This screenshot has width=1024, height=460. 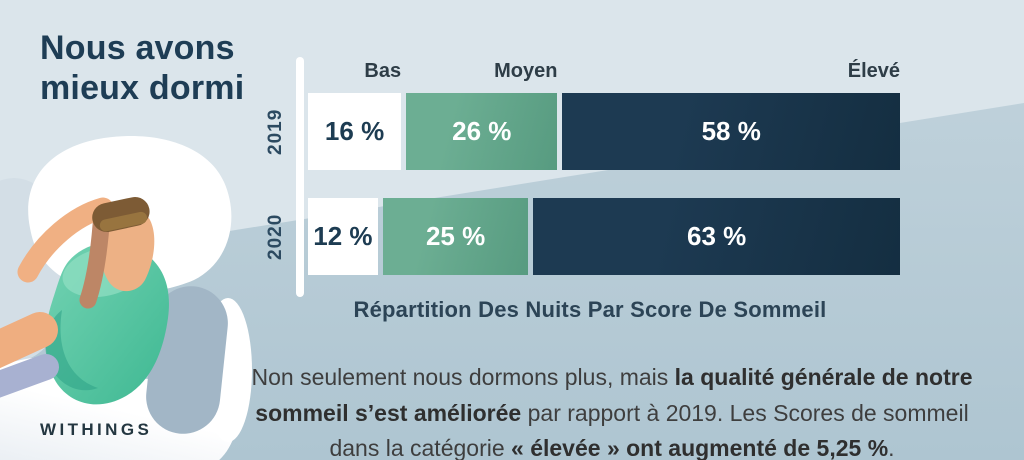 I want to click on bar-value-2019-moyen: 26 %, so click(x=482, y=131).